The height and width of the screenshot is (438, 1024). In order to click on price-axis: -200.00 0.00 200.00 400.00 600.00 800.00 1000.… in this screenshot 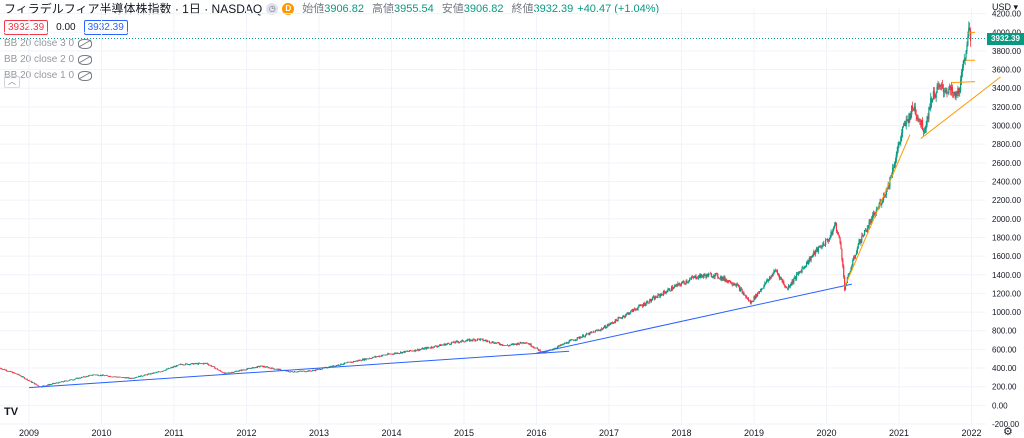, I will do `click(1006, 219)`.